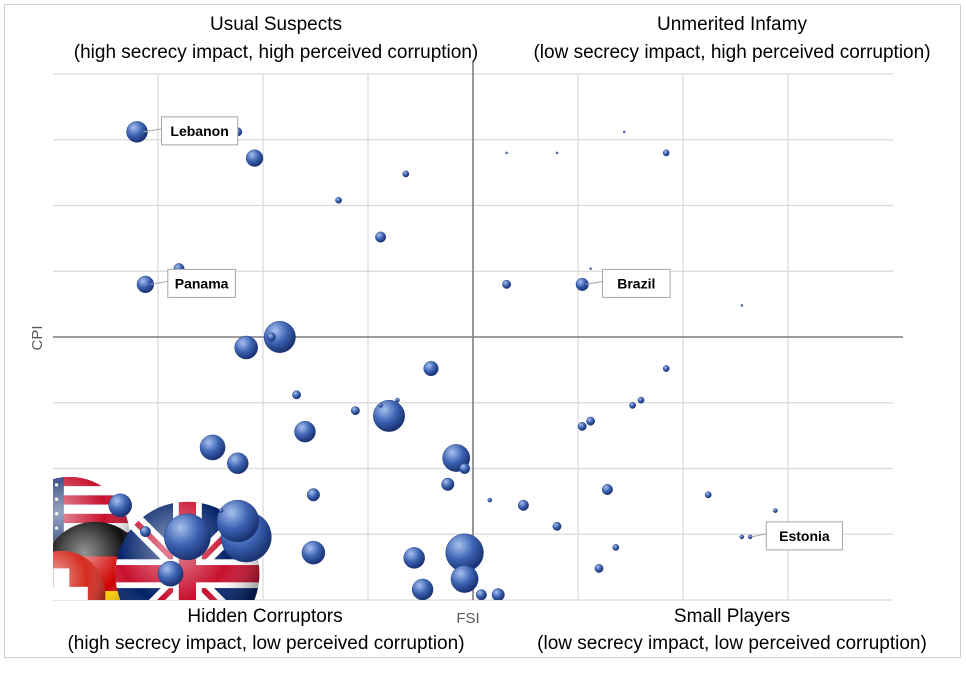  I want to click on bubble-lebanon, so click(137, 132).